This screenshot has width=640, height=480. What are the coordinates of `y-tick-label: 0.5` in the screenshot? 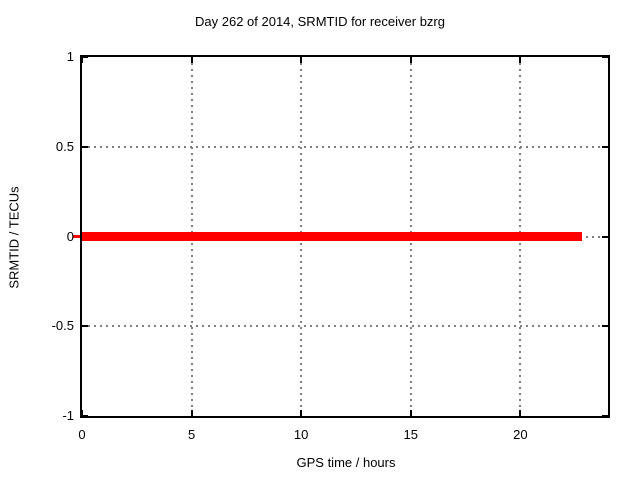 It's located at (64, 146).